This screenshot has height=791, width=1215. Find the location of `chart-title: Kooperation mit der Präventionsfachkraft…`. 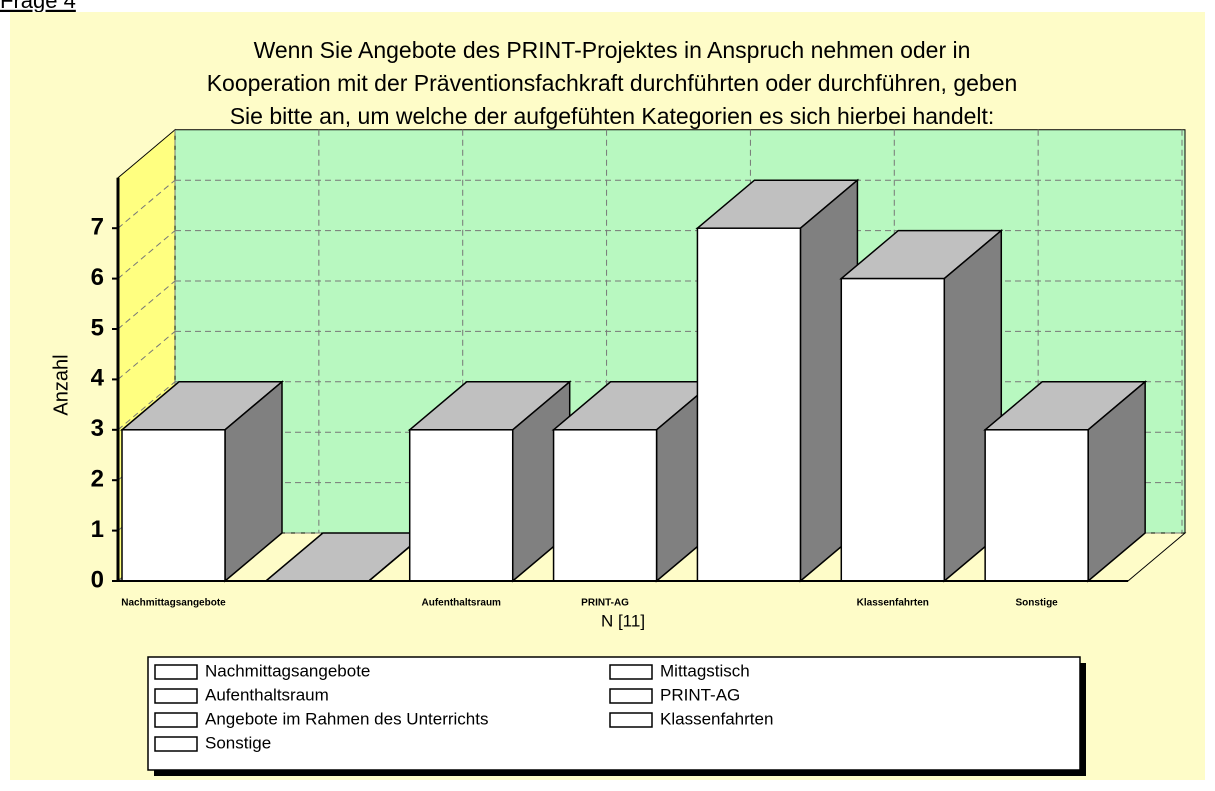

chart-title: Kooperation mit der Präventionsfachkraft… is located at coordinates (612, 83).